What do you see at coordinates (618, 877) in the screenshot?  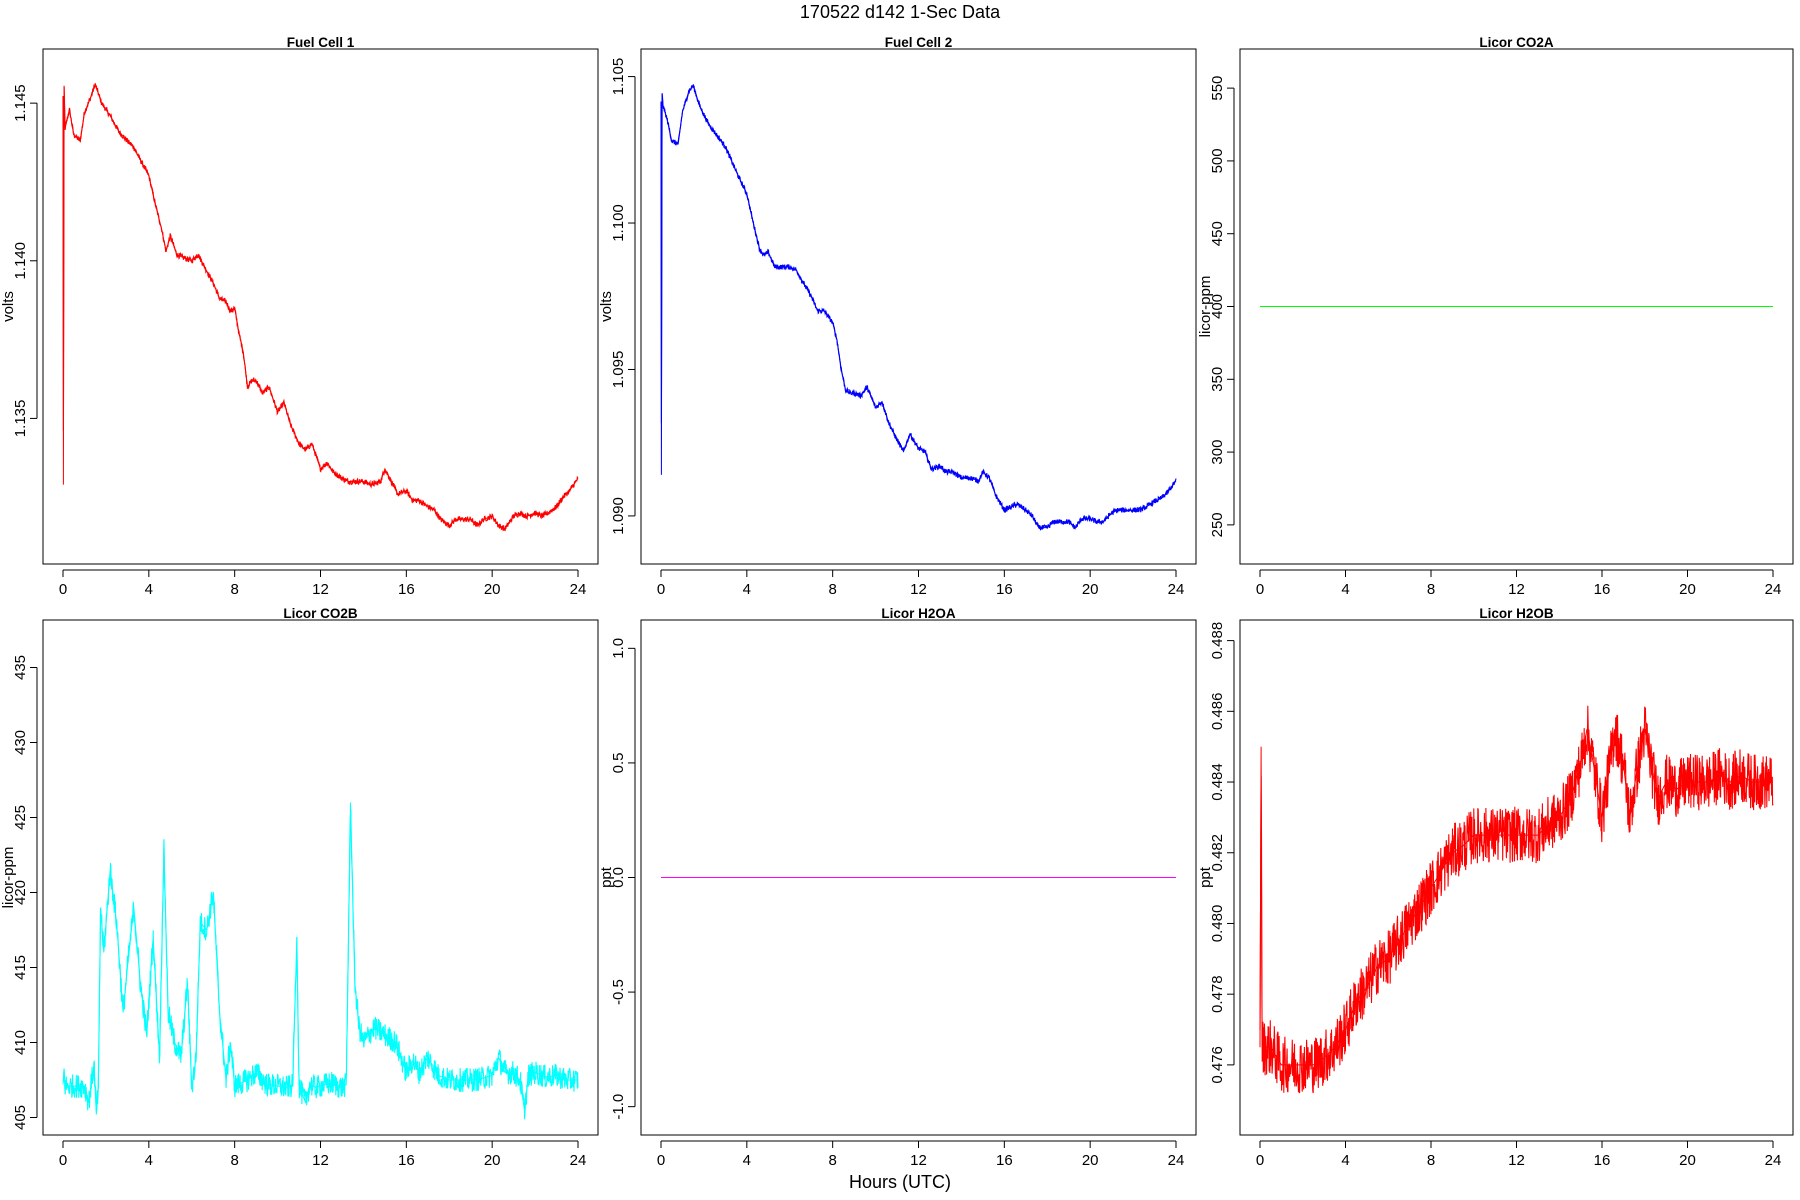 I see `y-tick-label: 0.0` at bounding box center [618, 877].